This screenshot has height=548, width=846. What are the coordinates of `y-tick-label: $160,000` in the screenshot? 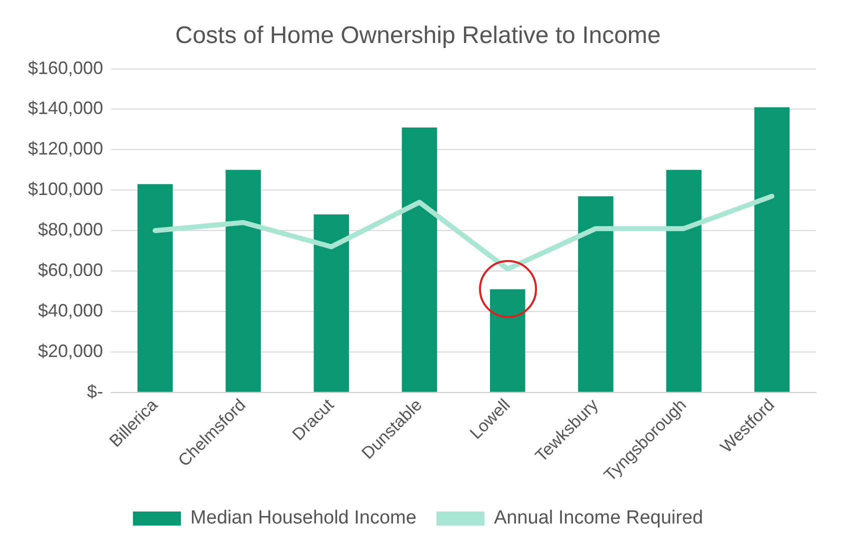 It's located at (66, 68).